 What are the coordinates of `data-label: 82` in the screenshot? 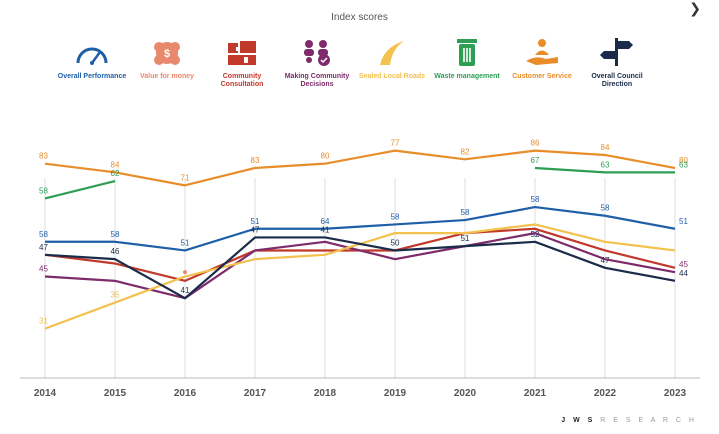 It's located at (465, 151).